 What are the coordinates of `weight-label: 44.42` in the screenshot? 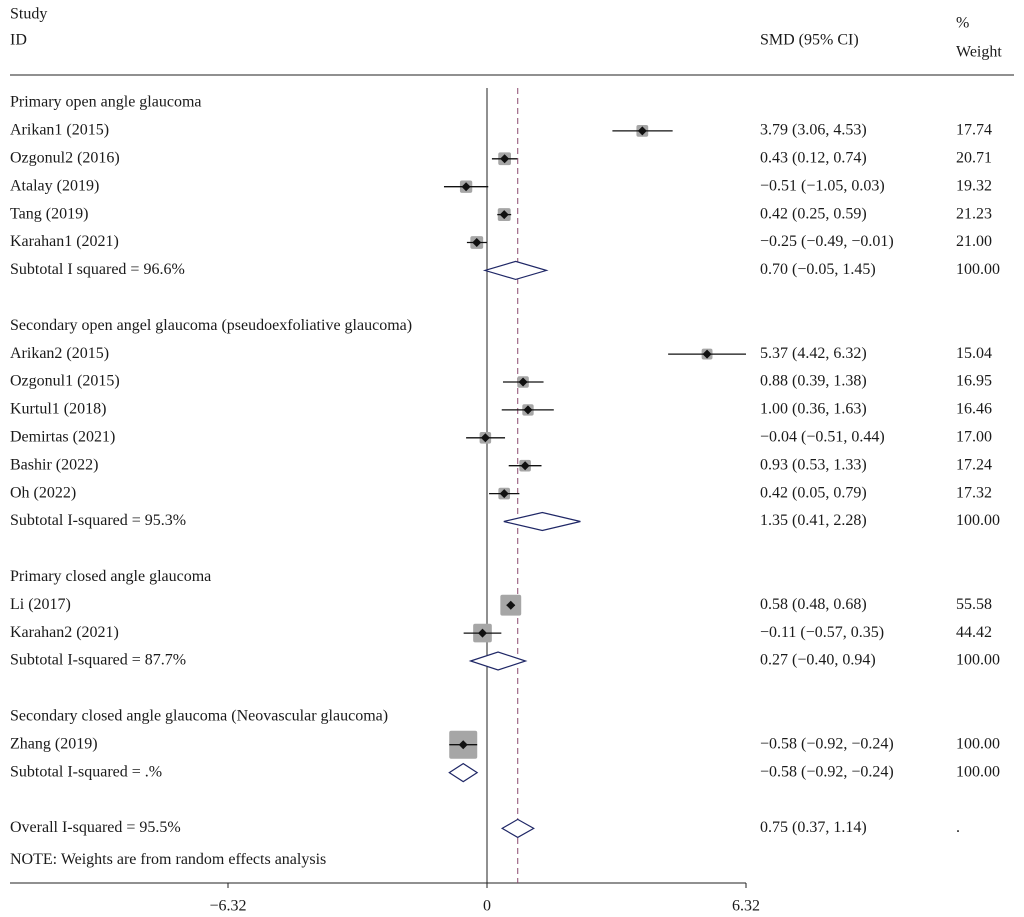 It's located at (974, 632).